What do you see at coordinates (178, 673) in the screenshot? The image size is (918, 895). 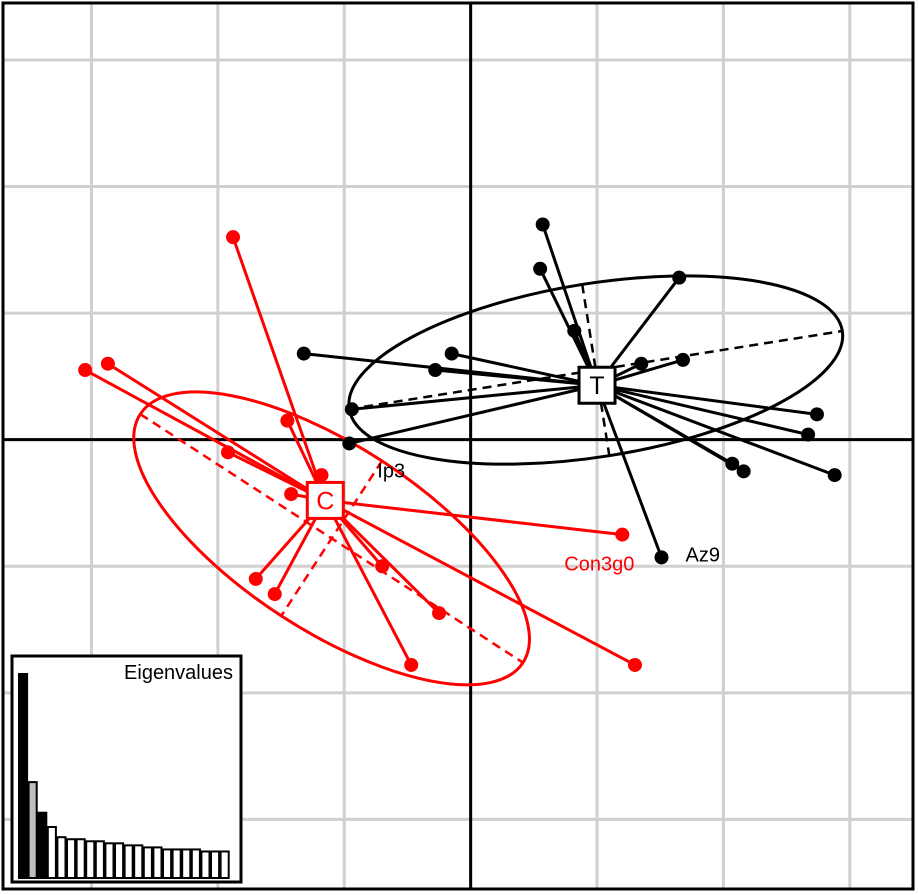 I see `inset-title: Eigenvalues` at bounding box center [178, 673].